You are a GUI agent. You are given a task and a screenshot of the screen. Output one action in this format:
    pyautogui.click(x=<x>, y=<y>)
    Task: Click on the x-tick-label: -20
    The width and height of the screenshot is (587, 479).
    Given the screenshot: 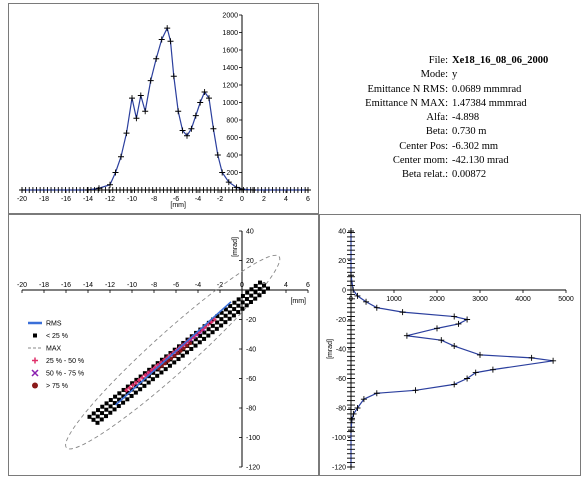 What is the action you would take?
    pyautogui.click(x=22, y=199)
    